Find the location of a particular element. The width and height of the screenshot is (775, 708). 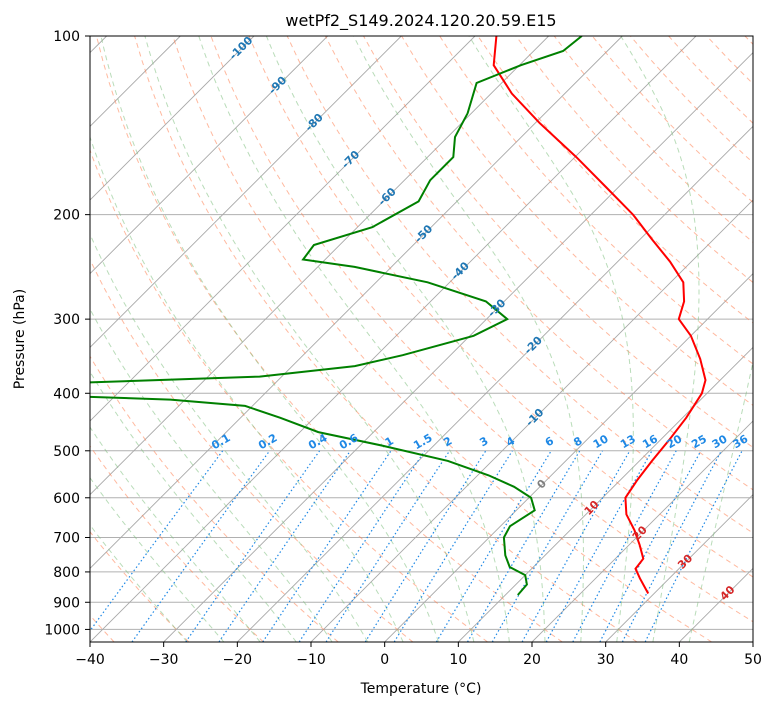

x-tick-label: −20 is located at coordinates (238, 660).